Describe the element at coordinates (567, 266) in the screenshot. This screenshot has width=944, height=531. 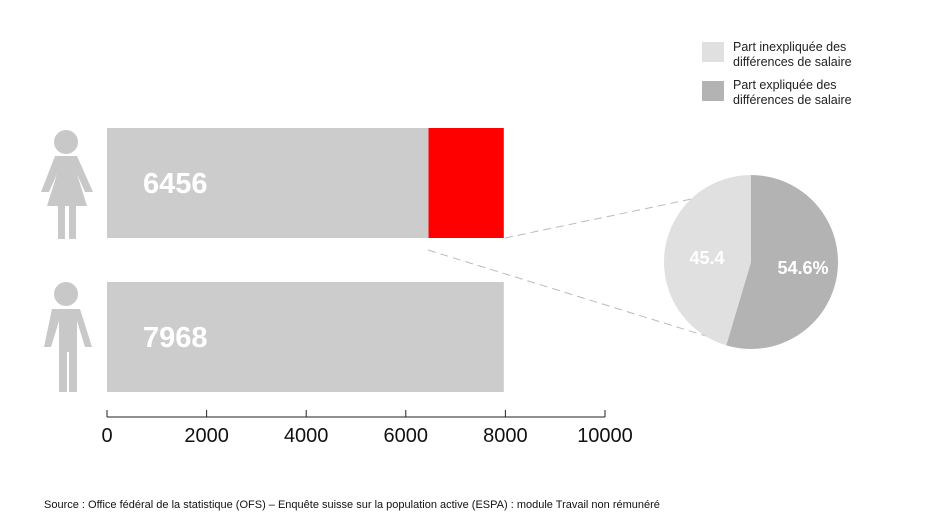
I see `connector-lines` at that location.